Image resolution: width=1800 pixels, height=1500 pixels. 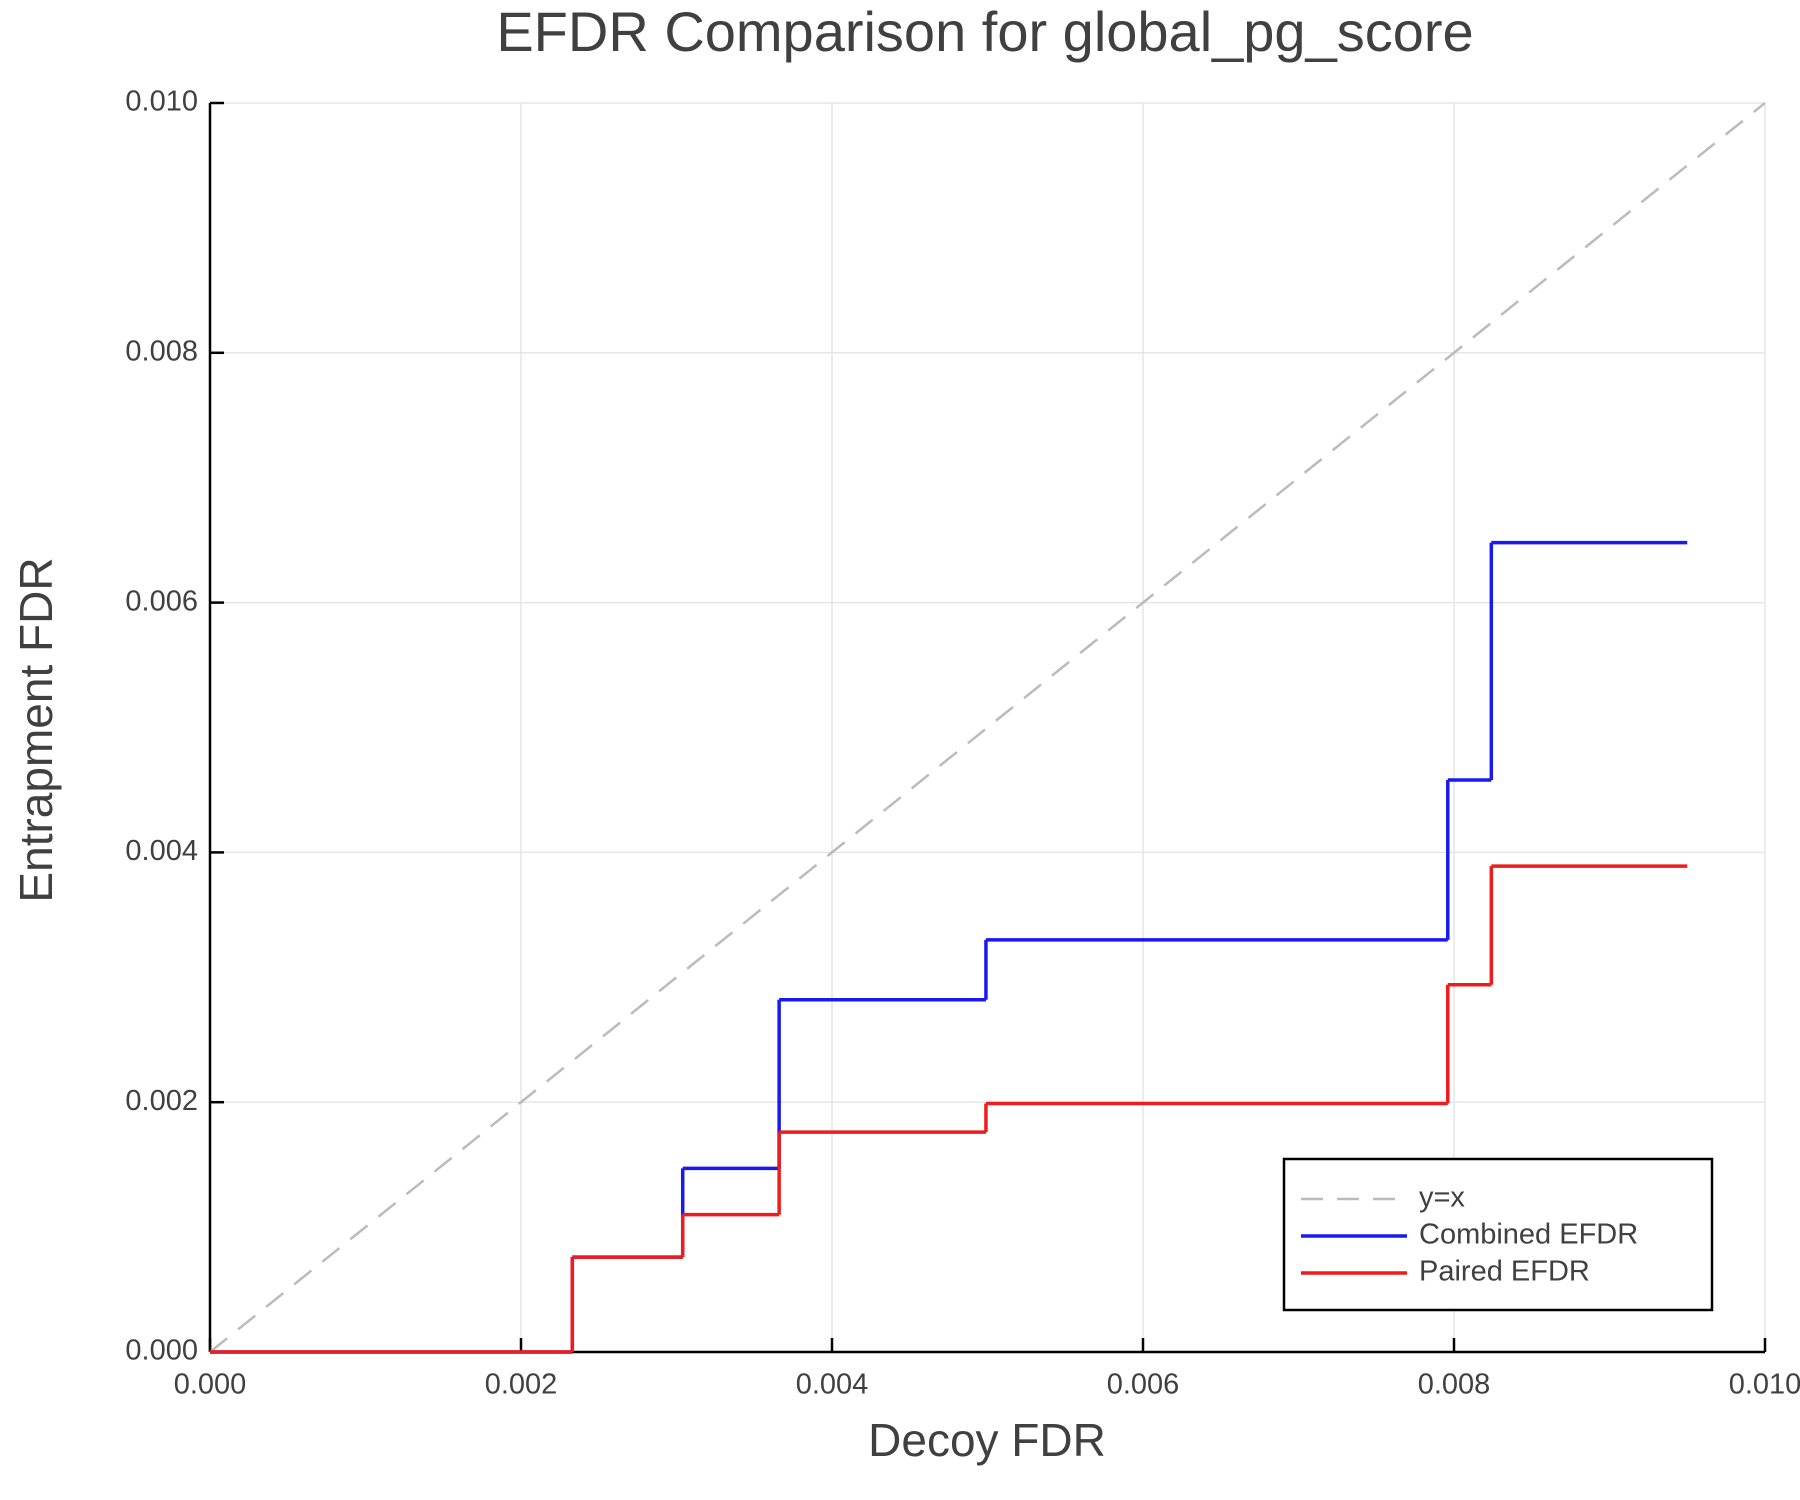 I want to click on legend: y=x Combined EFDR Paired EFDR, so click(x=1498, y=1234).